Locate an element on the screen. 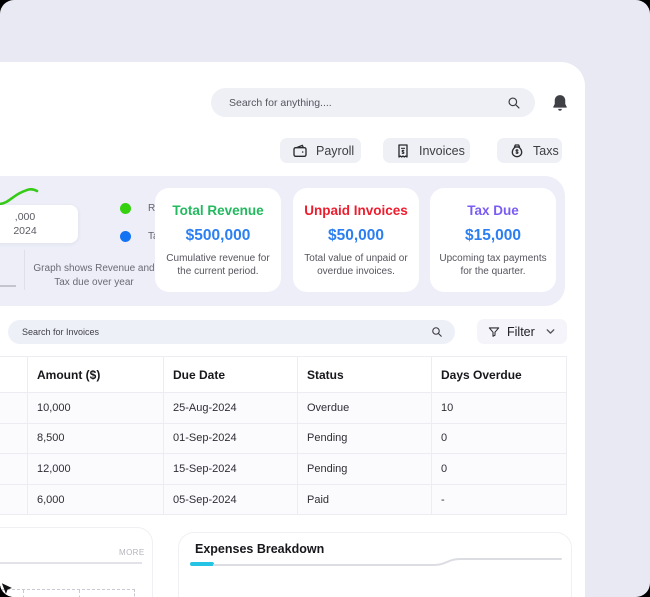 This screenshot has width=650, height=597. table-cell: 05-Sep-2024 is located at coordinates (231, 500).